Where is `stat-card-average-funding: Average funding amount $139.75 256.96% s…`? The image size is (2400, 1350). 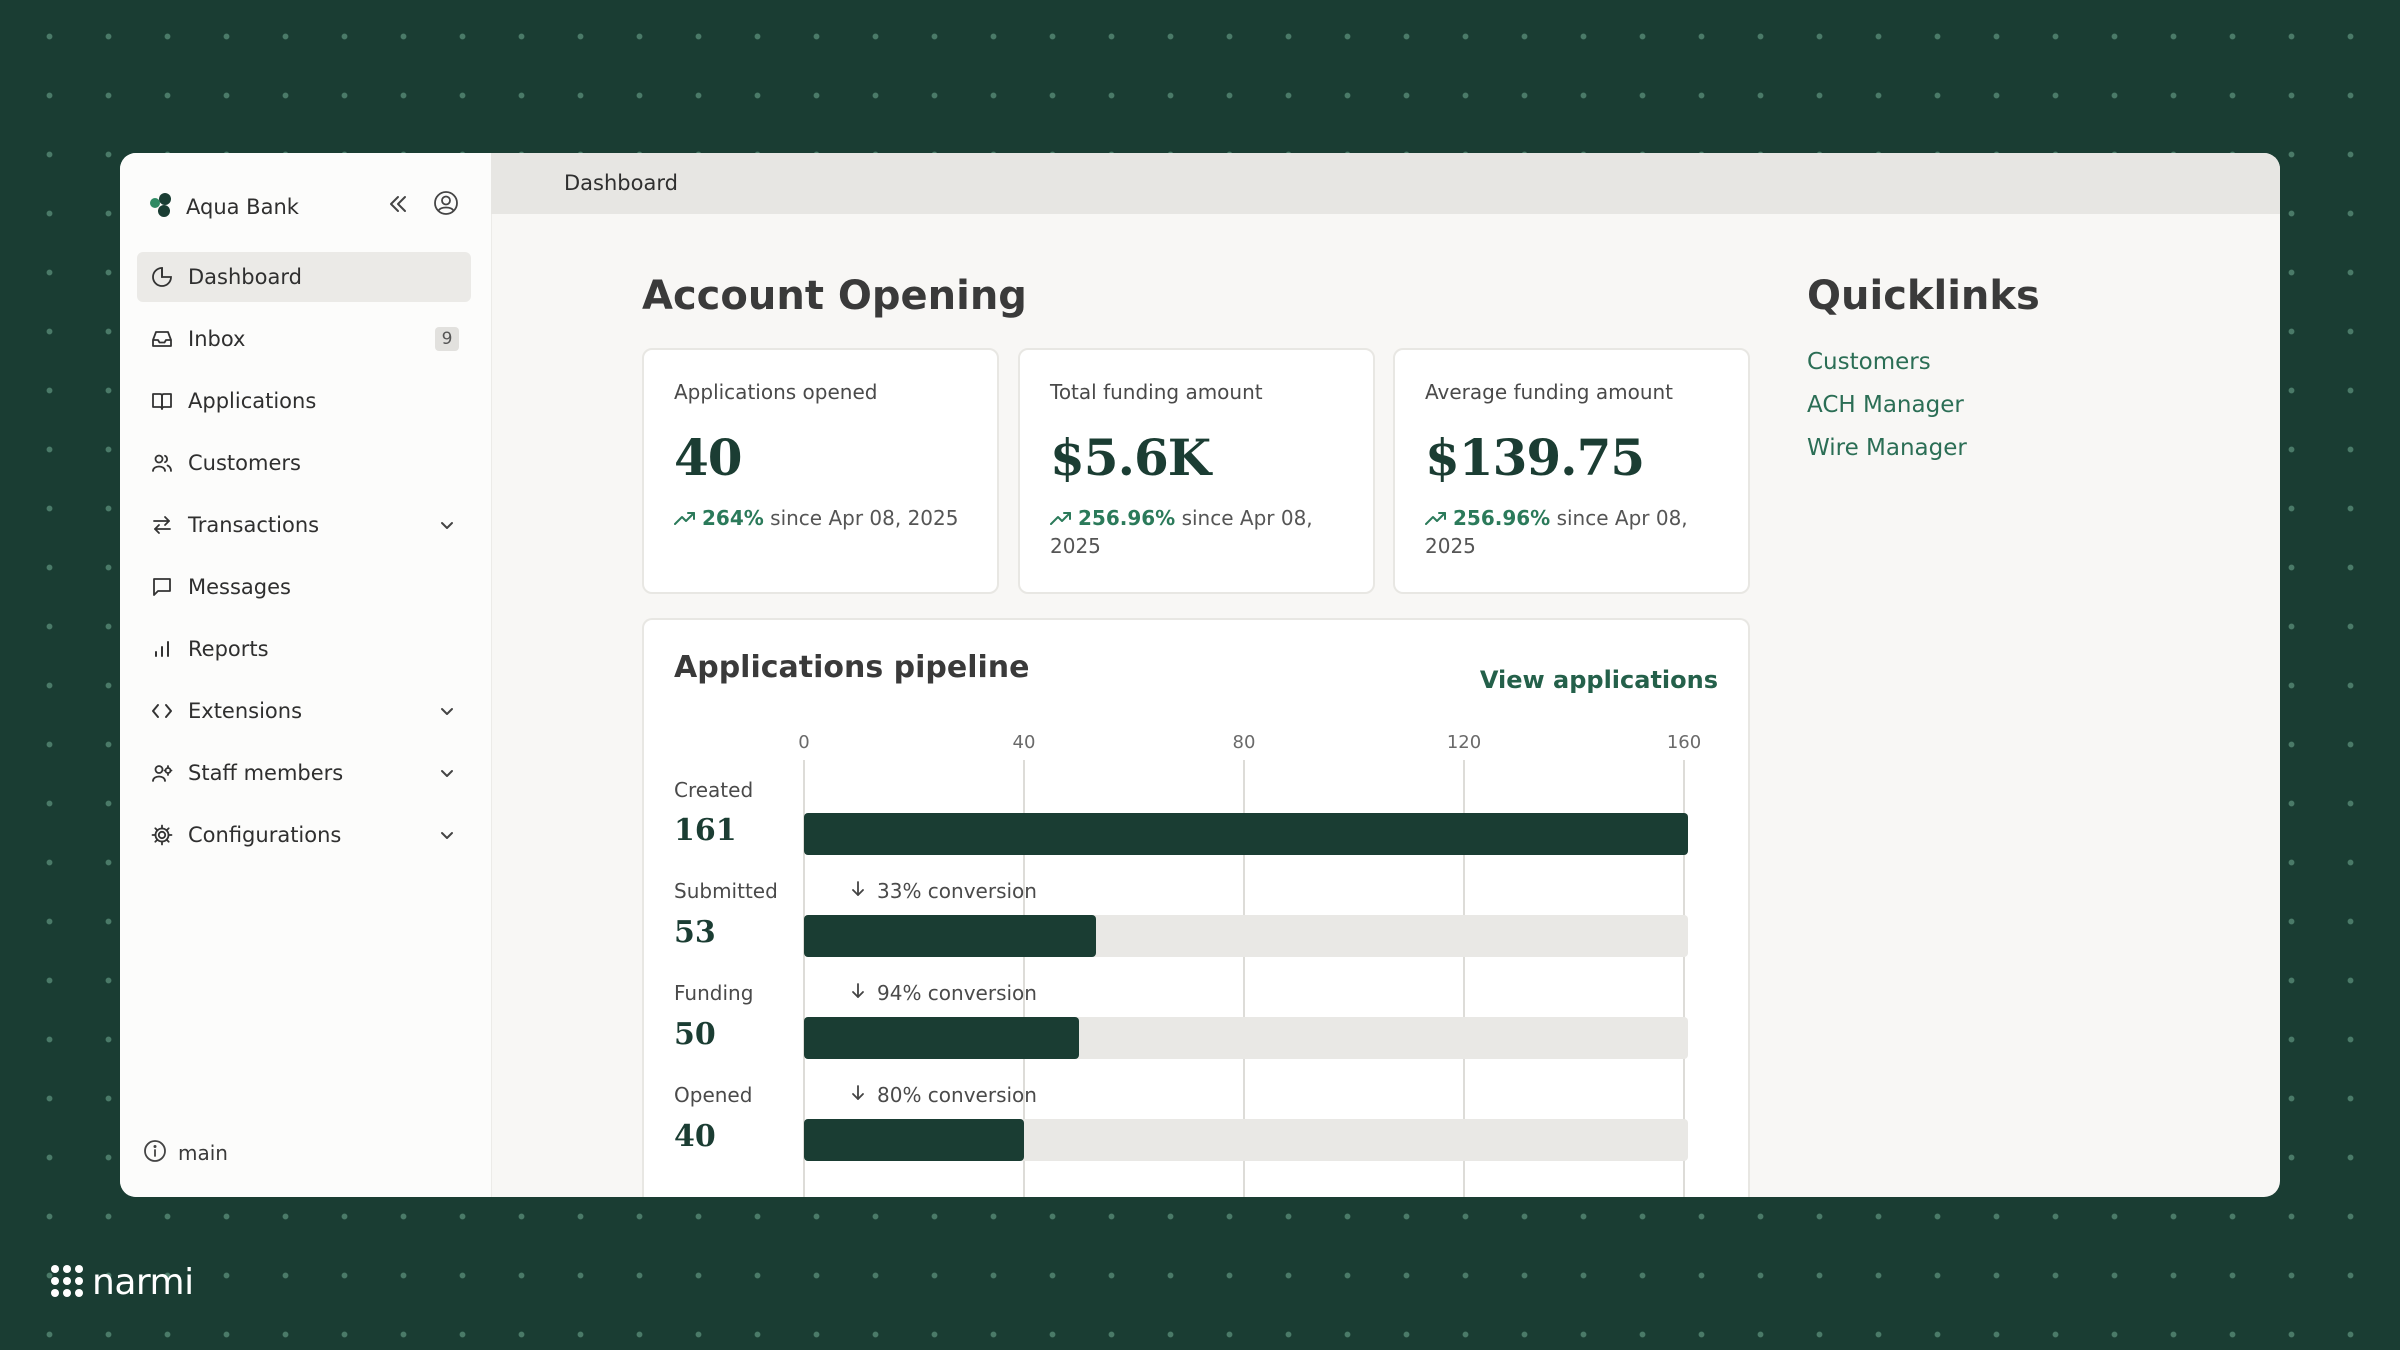
stat-card-average-funding: Average funding amount $139.75 256.96% s… is located at coordinates (1571, 471).